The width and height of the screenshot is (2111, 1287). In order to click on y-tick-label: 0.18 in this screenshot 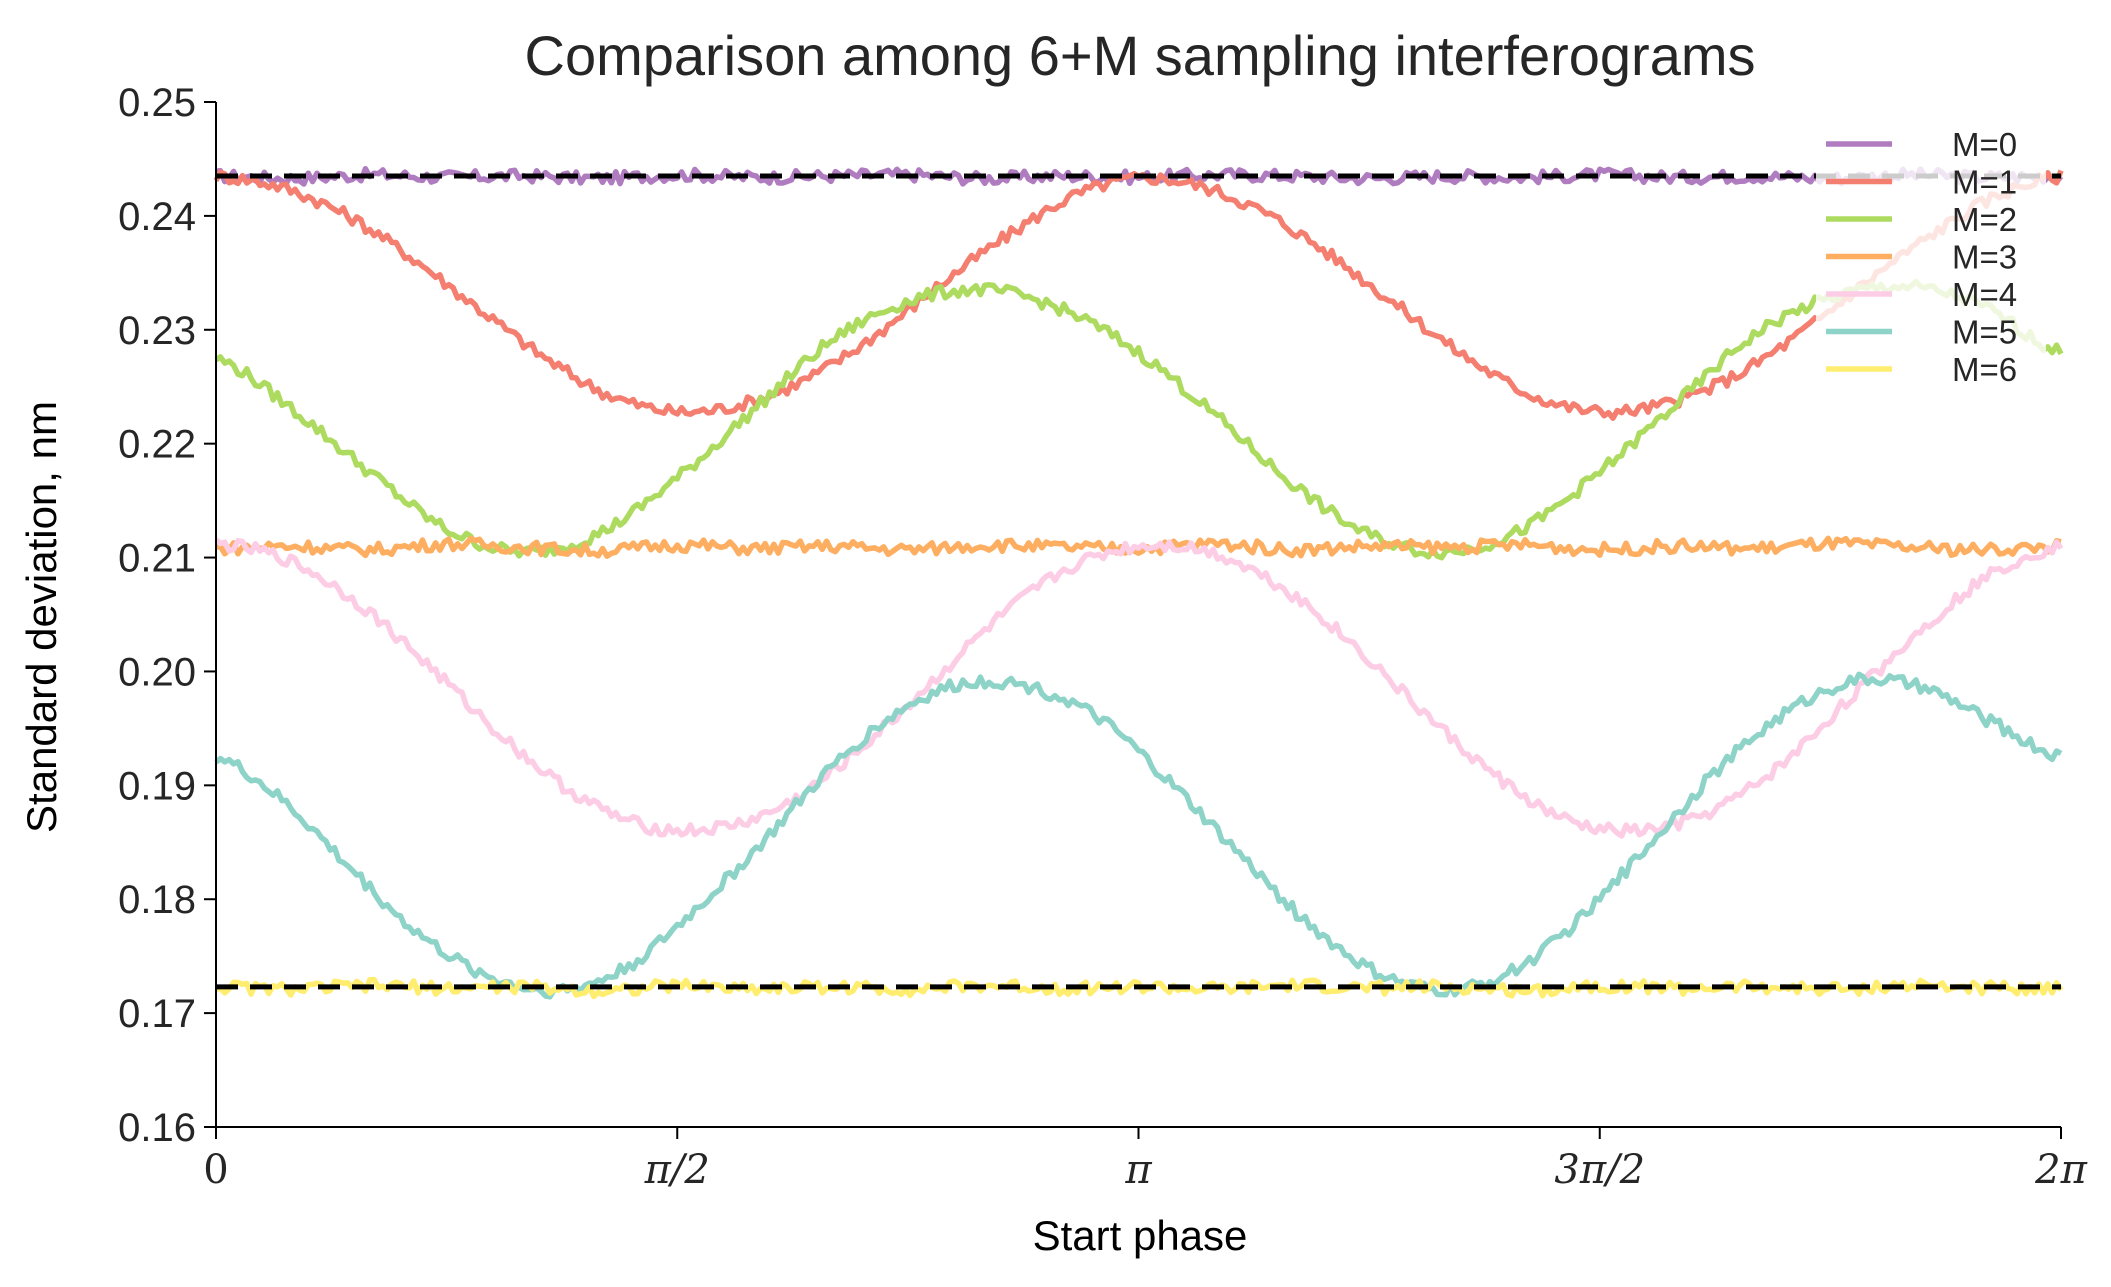, I will do `click(157, 900)`.